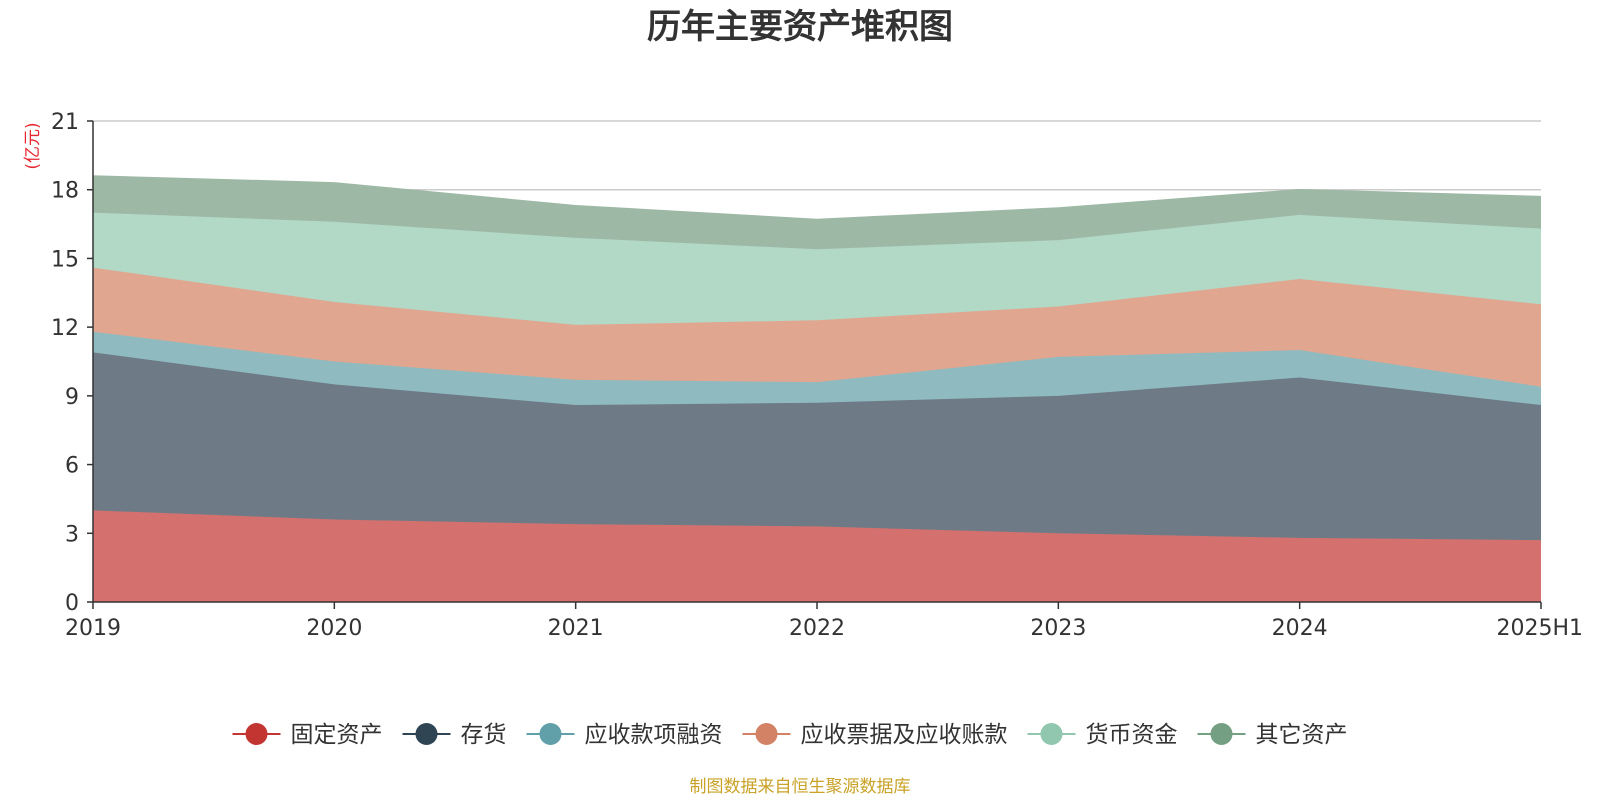 Image resolution: width=1600 pixels, height=800 pixels. I want to click on x-tick-label: 2025H1, so click(1539, 628).